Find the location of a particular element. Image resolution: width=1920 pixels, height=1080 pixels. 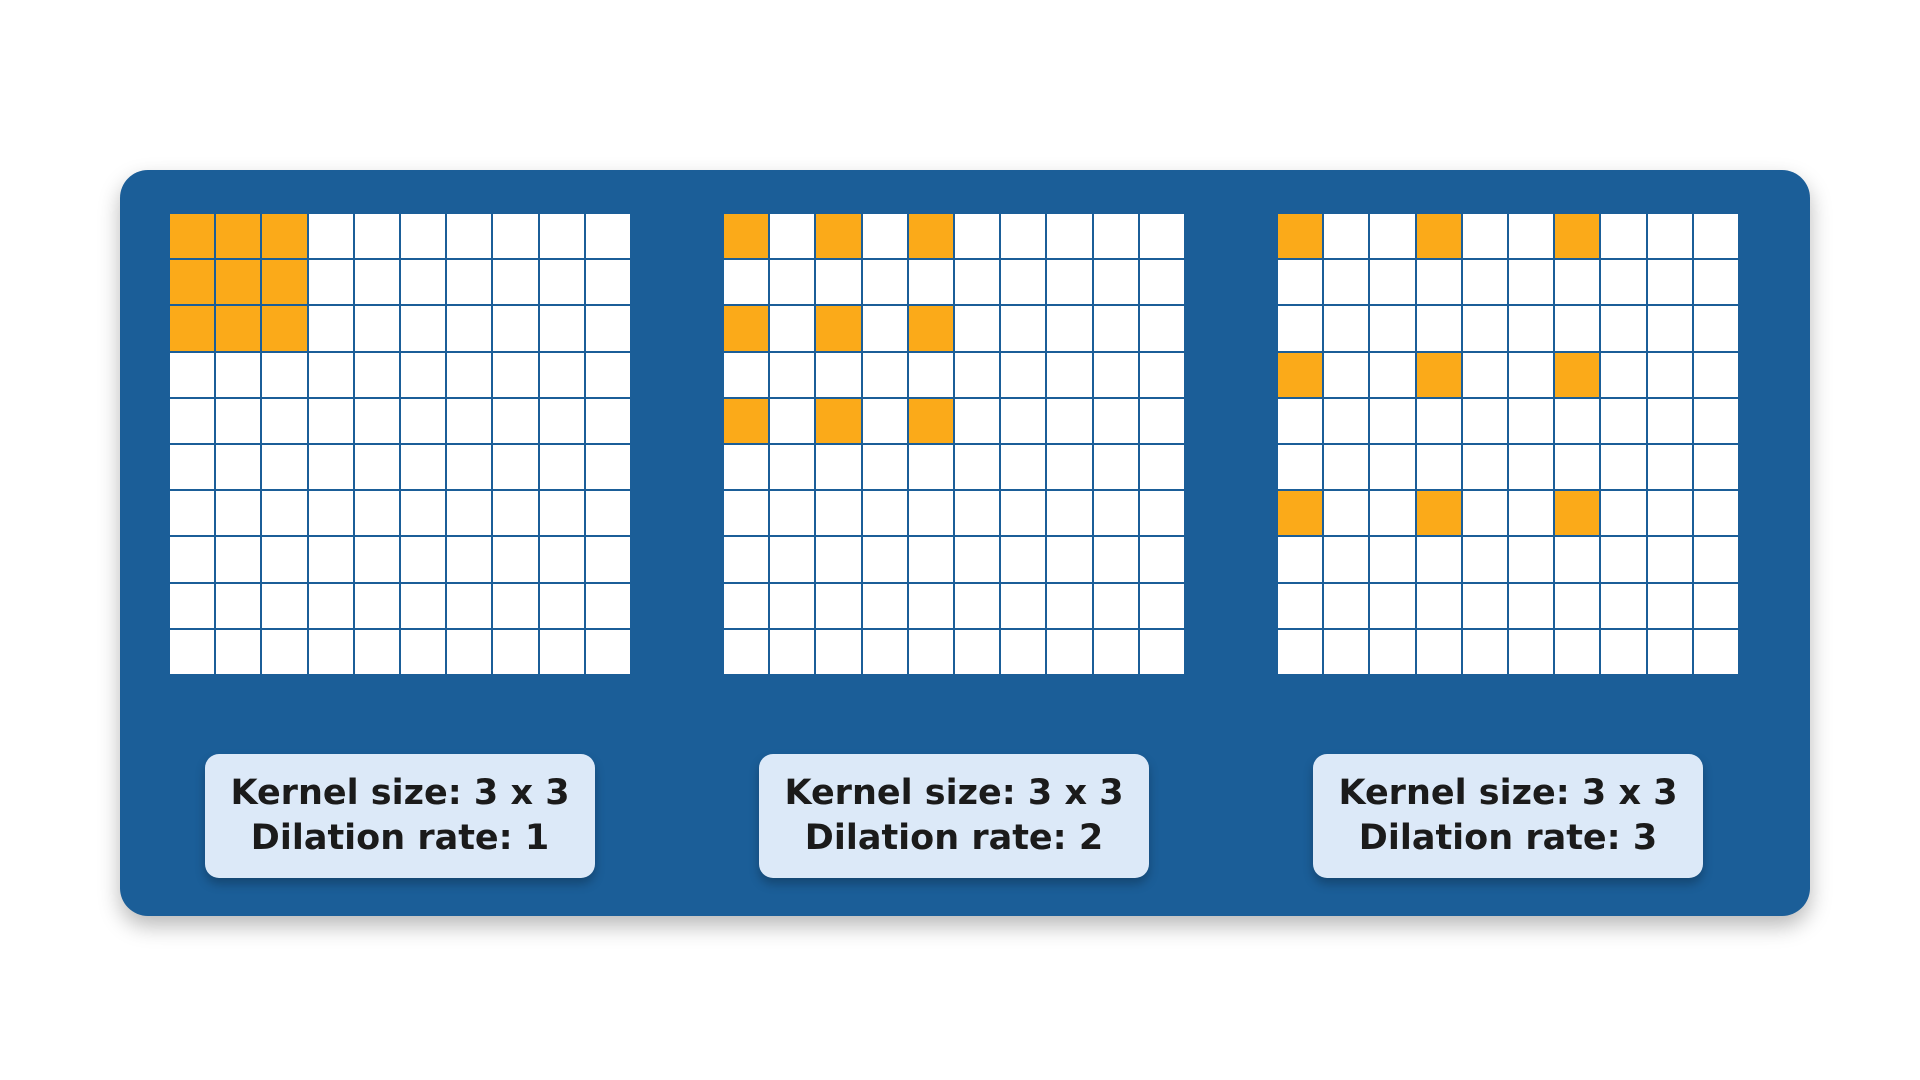

dilation-rate-label: Dilation rate: 3 is located at coordinates (1508, 838).